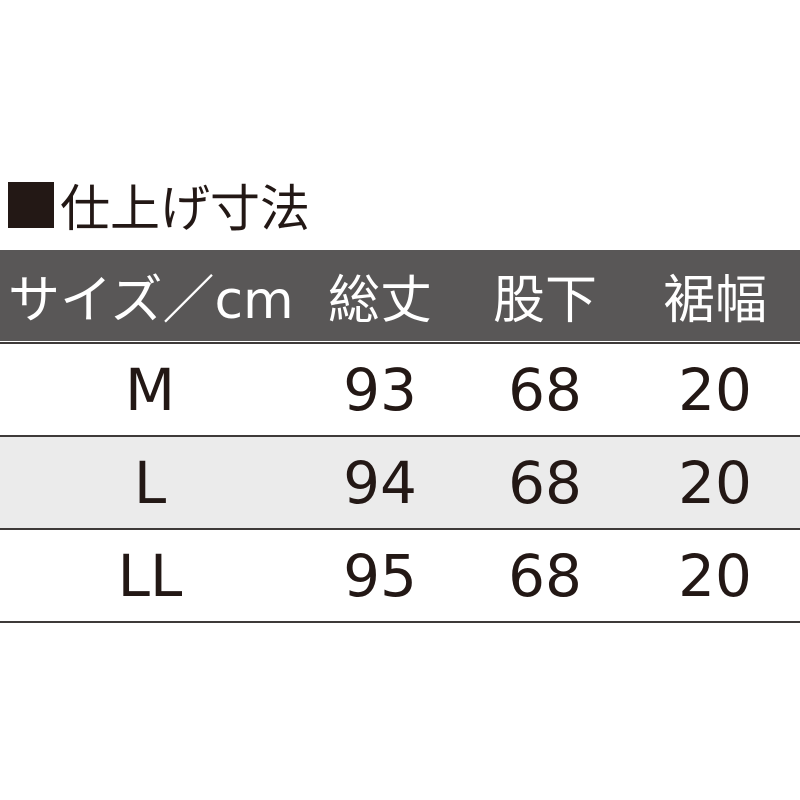 The width and height of the screenshot is (800, 800). I want to click on header-inseam: 股下, so click(544, 301).